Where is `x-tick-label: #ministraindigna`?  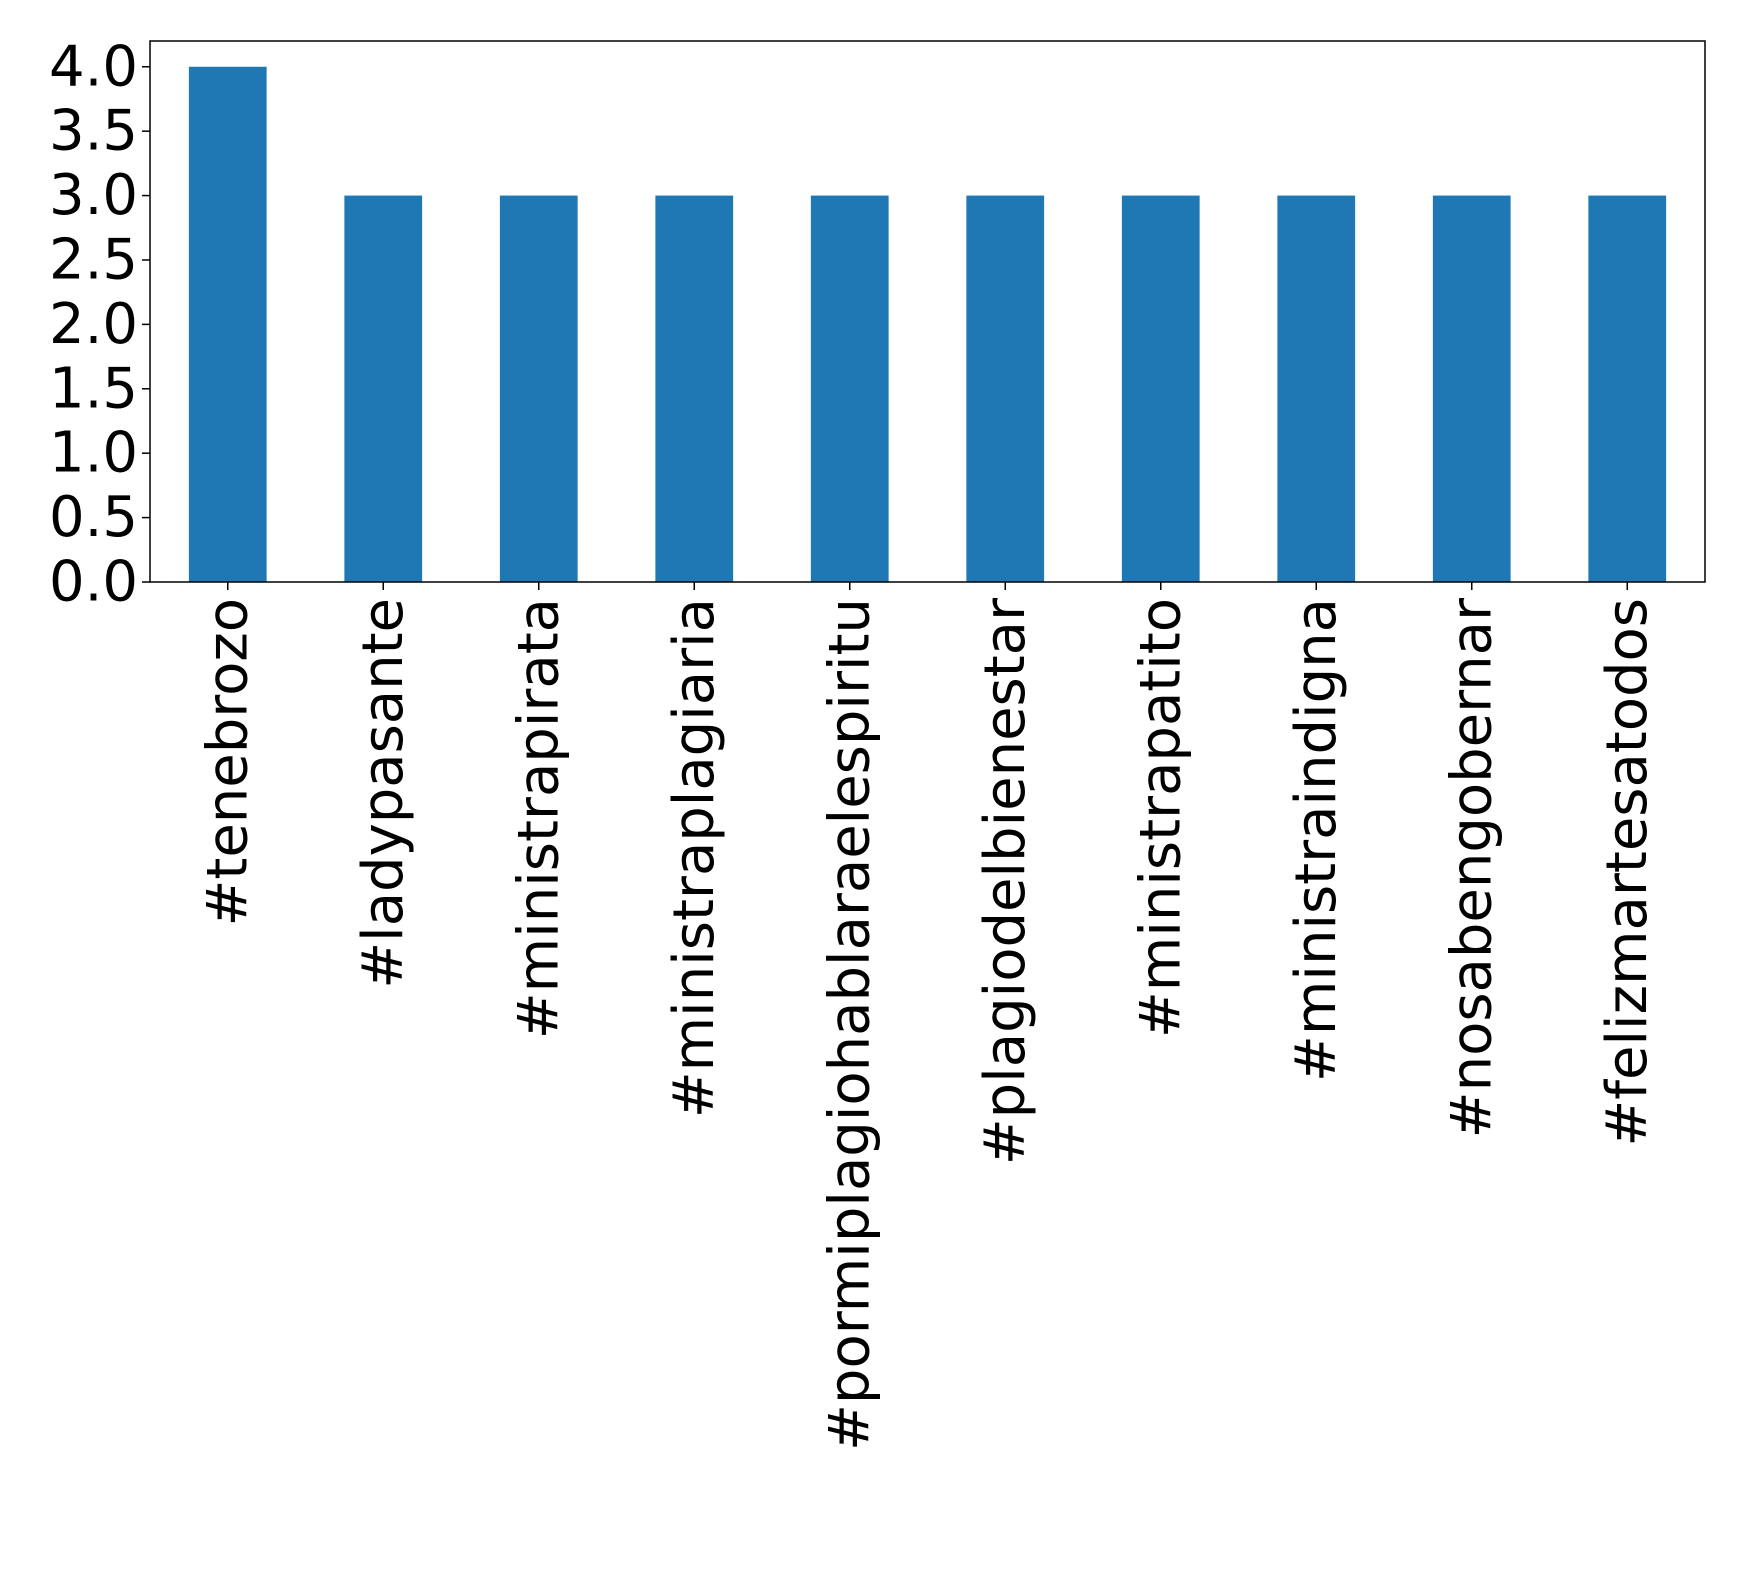 x-tick-label: #ministraindigna is located at coordinates (1316, 840).